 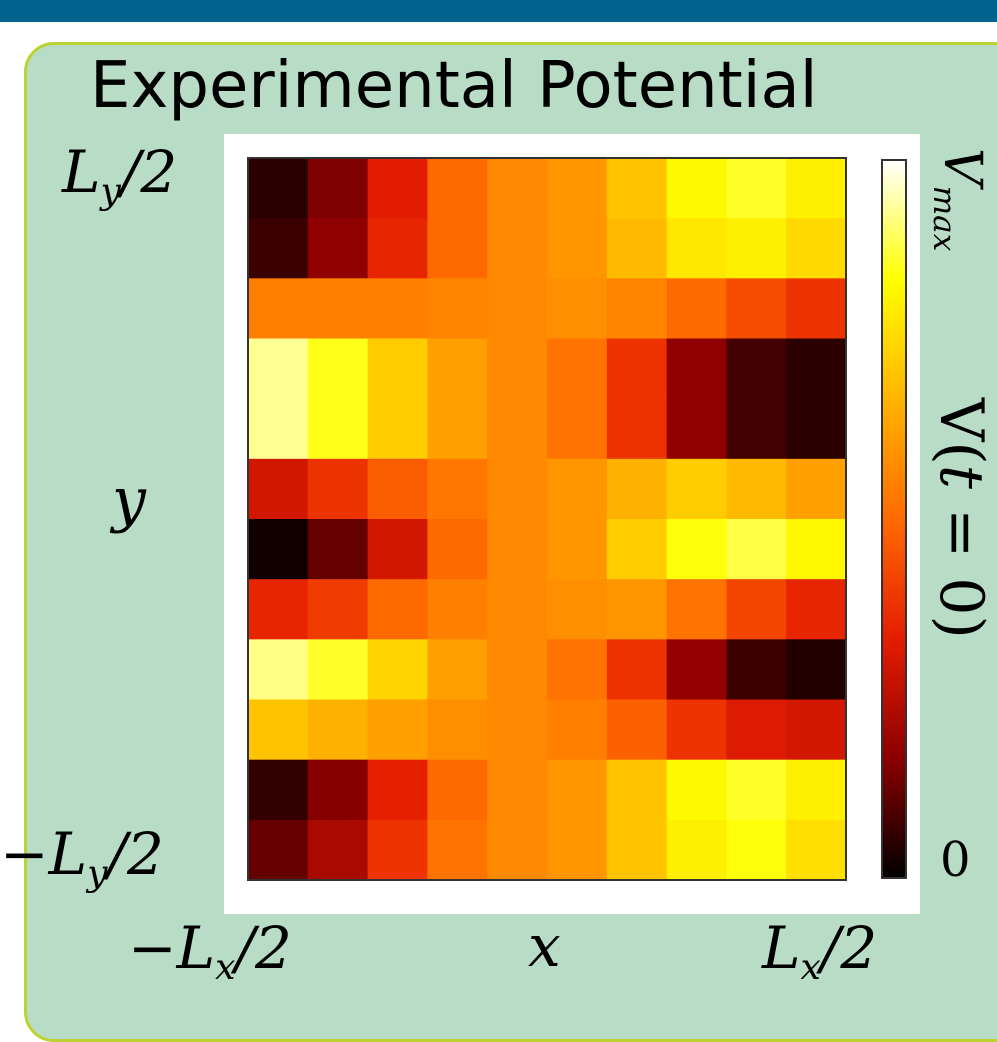 I want to click on colorbar-min-label: 0, so click(x=955, y=860).